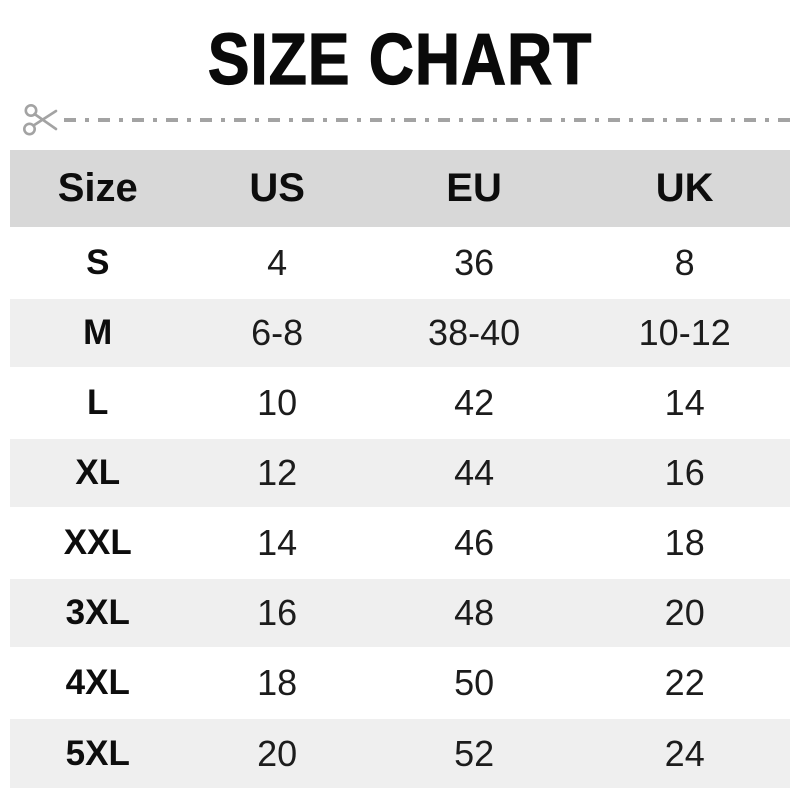 This screenshot has width=800, height=800. I want to click on table-header: Size US EU UK, so click(400, 189).